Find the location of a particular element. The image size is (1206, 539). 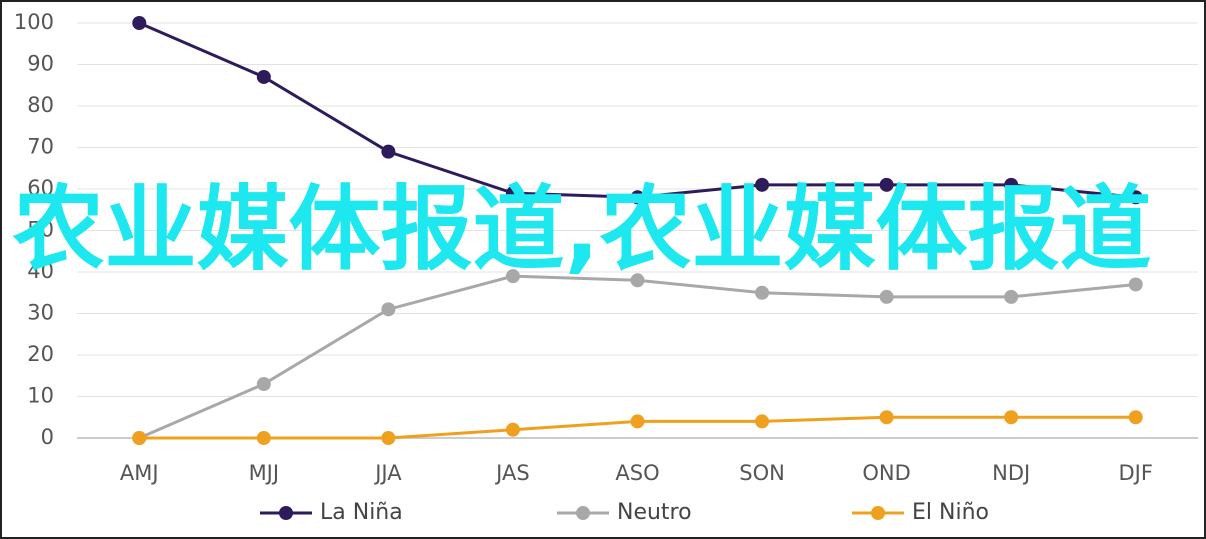

x-tick-label: ASO is located at coordinates (637, 473).